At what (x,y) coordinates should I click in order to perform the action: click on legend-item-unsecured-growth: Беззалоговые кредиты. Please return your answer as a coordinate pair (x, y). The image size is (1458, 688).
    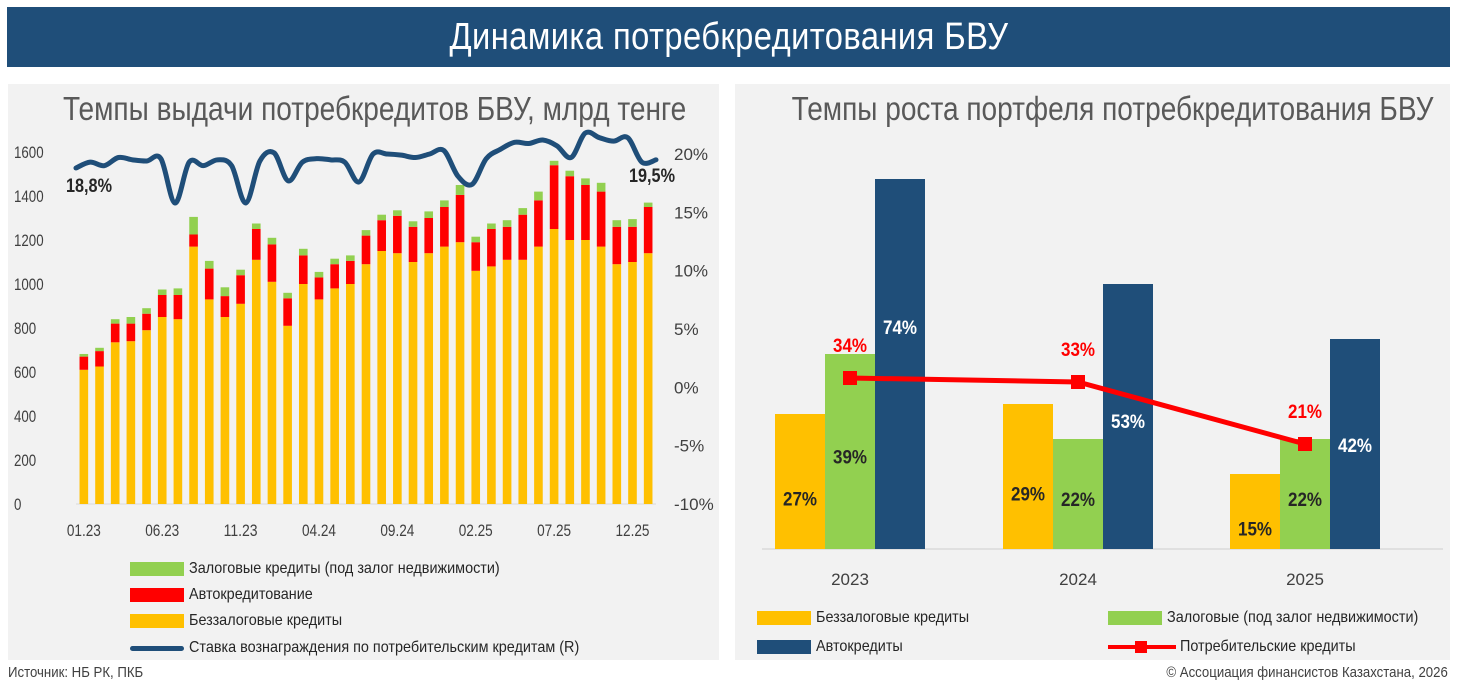
    Looking at the image, I should click on (871, 618).